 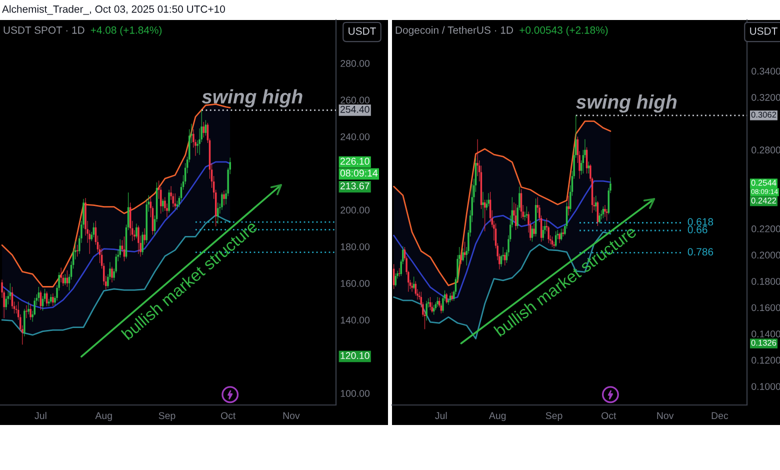 What do you see at coordinates (44, 30) in the screenshot?
I see `chart-title: USDT SPOT · 1D` at bounding box center [44, 30].